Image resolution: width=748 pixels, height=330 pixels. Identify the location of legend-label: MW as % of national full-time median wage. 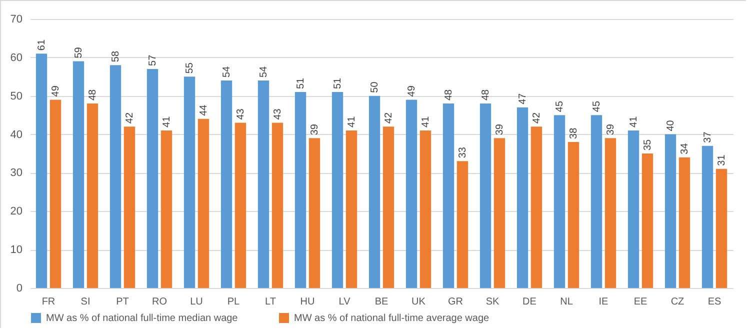
(142, 318).